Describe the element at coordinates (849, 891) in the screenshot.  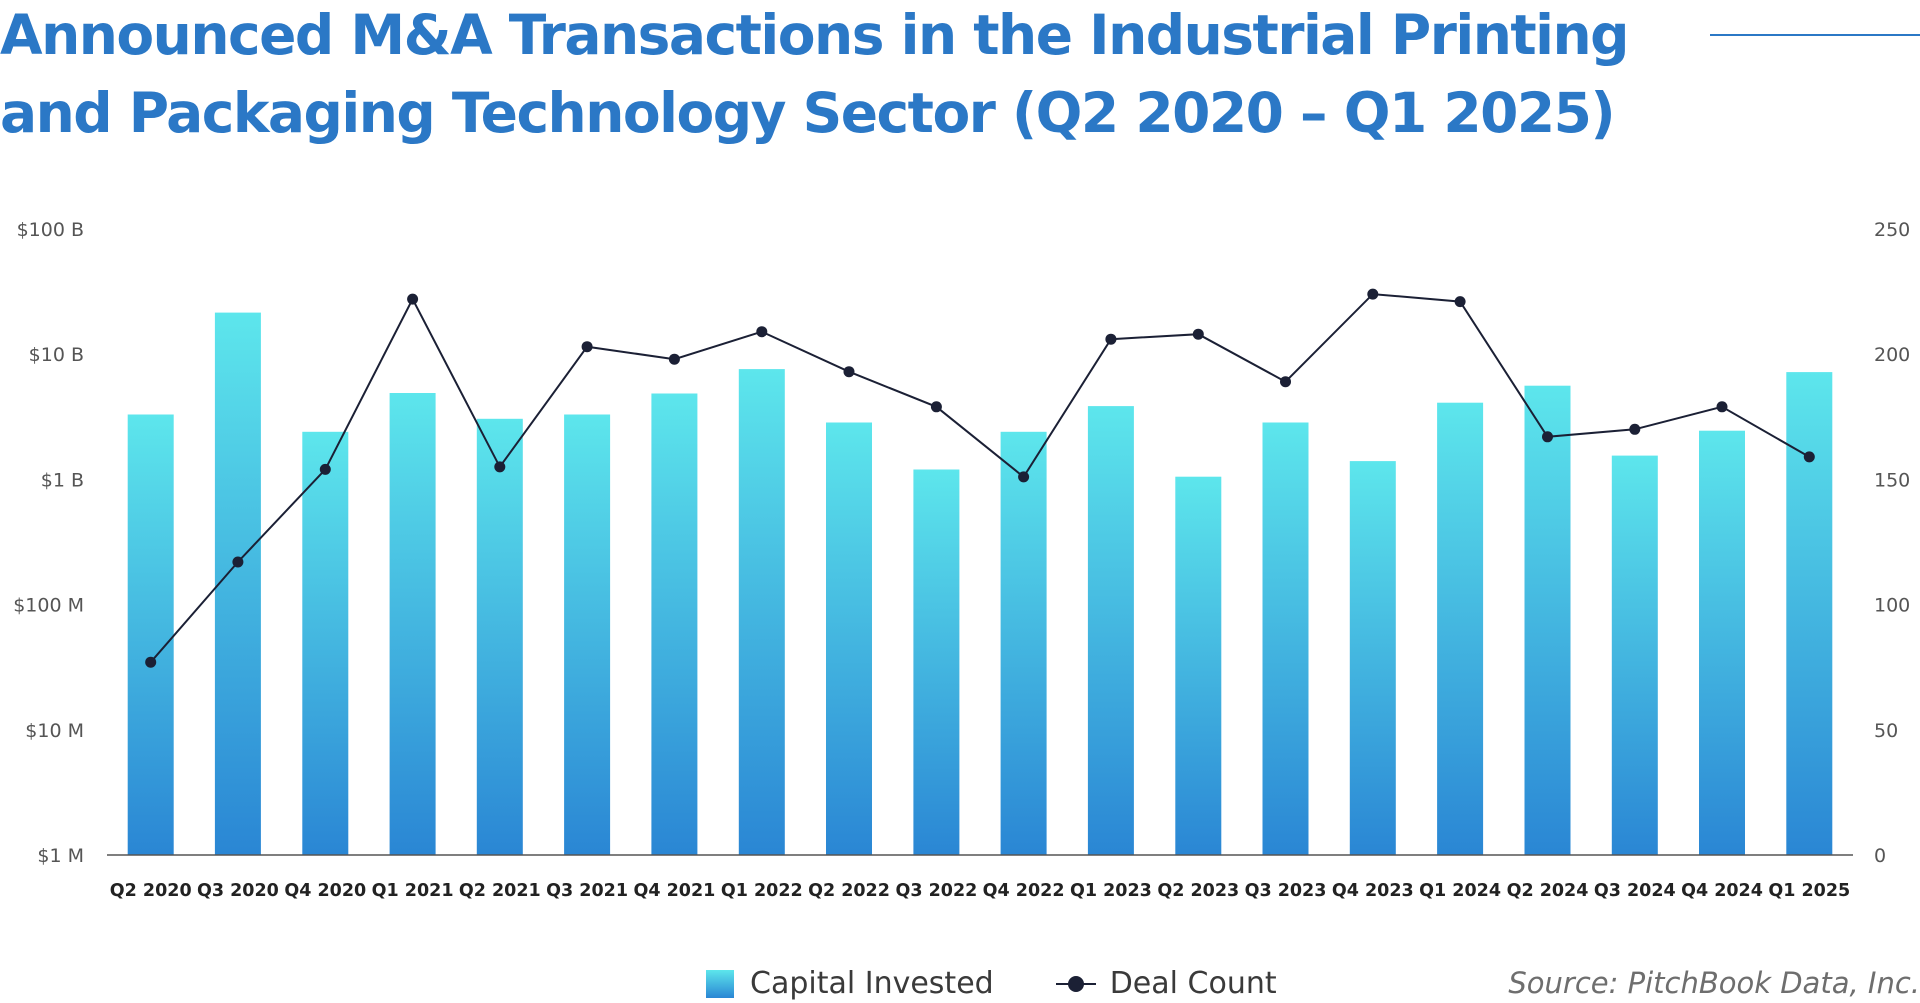
I see `x-axis-tick-label: Q2 2022` at that location.